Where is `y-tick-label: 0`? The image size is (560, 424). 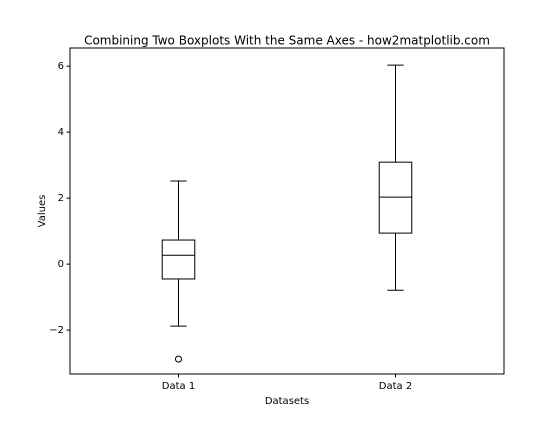 y-tick-label: 0 is located at coordinates (61, 264).